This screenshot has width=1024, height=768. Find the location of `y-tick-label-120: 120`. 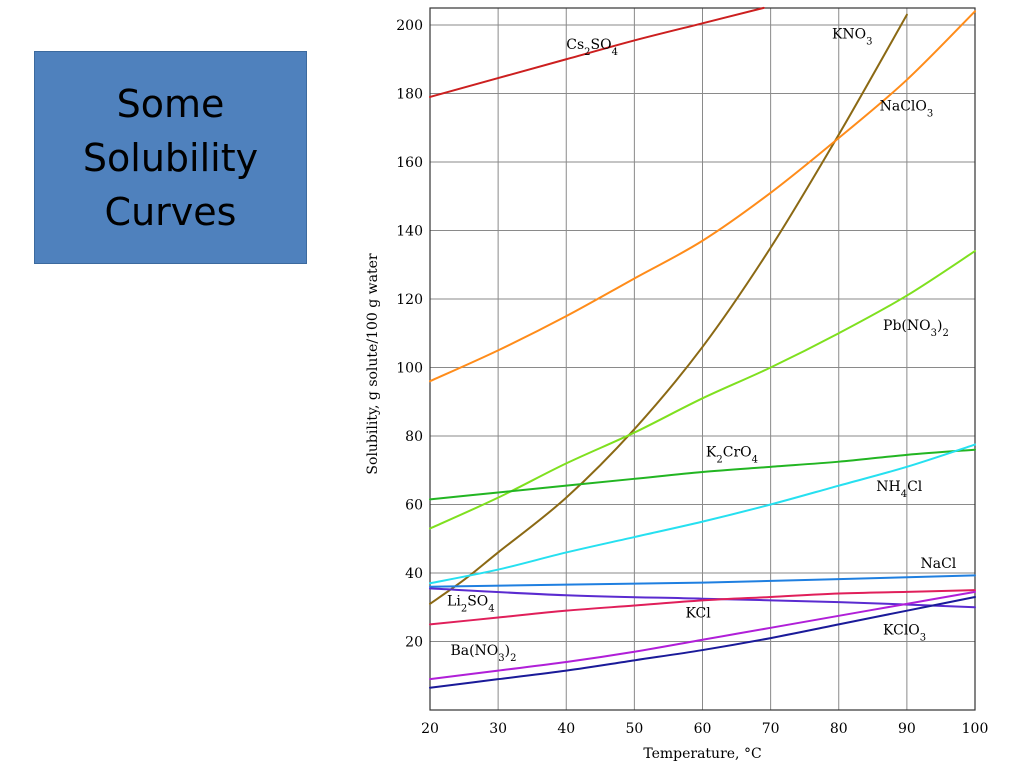

y-tick-label-120: 120 is located at coordinates (409, 300).